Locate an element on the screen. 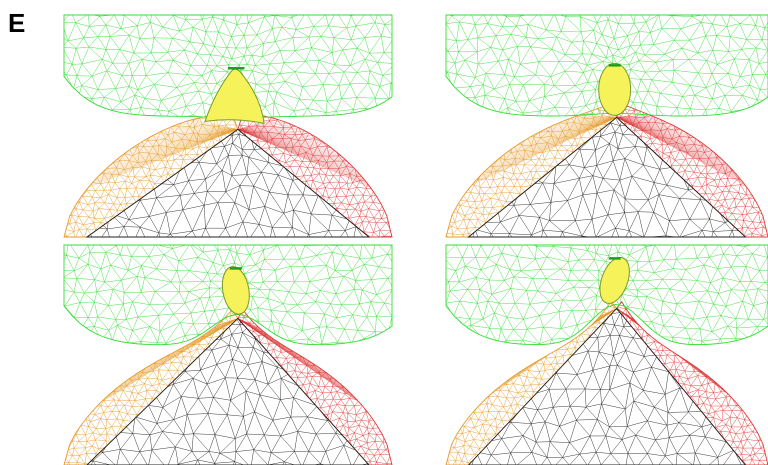 This screenshot has width=768, height=465. panel-label: E is located at coordinates (17, 23).